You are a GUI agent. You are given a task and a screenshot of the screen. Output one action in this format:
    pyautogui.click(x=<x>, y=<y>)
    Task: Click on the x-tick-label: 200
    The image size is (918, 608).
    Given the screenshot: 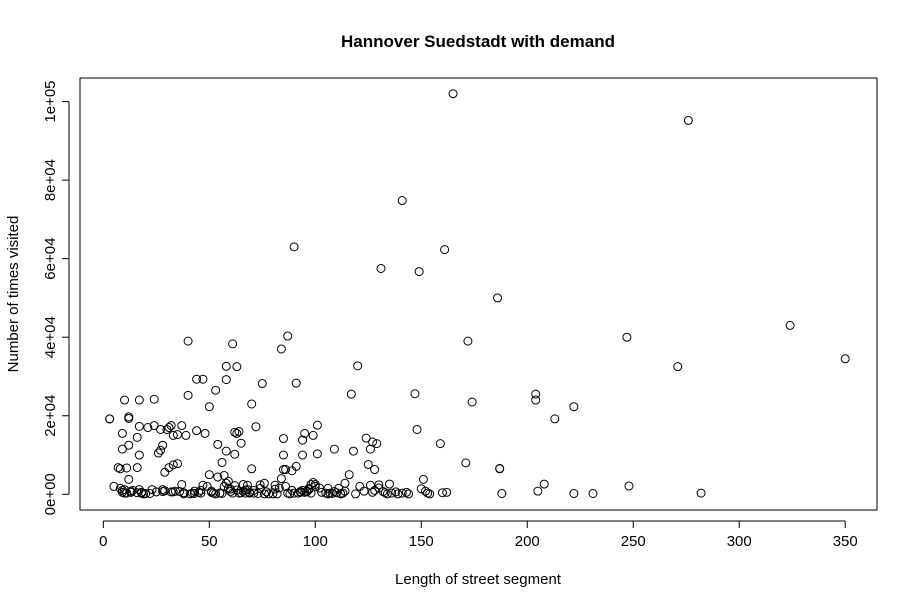 What is the action you would take?
    pyautogui.click(x=527, y=541)
    